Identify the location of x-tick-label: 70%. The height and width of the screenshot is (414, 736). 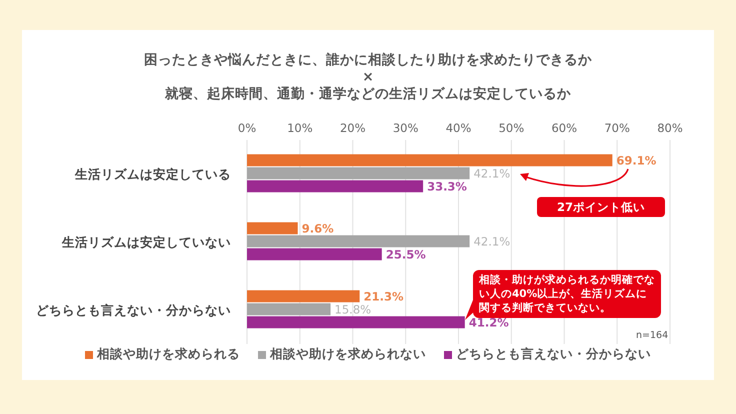
(617, 128).